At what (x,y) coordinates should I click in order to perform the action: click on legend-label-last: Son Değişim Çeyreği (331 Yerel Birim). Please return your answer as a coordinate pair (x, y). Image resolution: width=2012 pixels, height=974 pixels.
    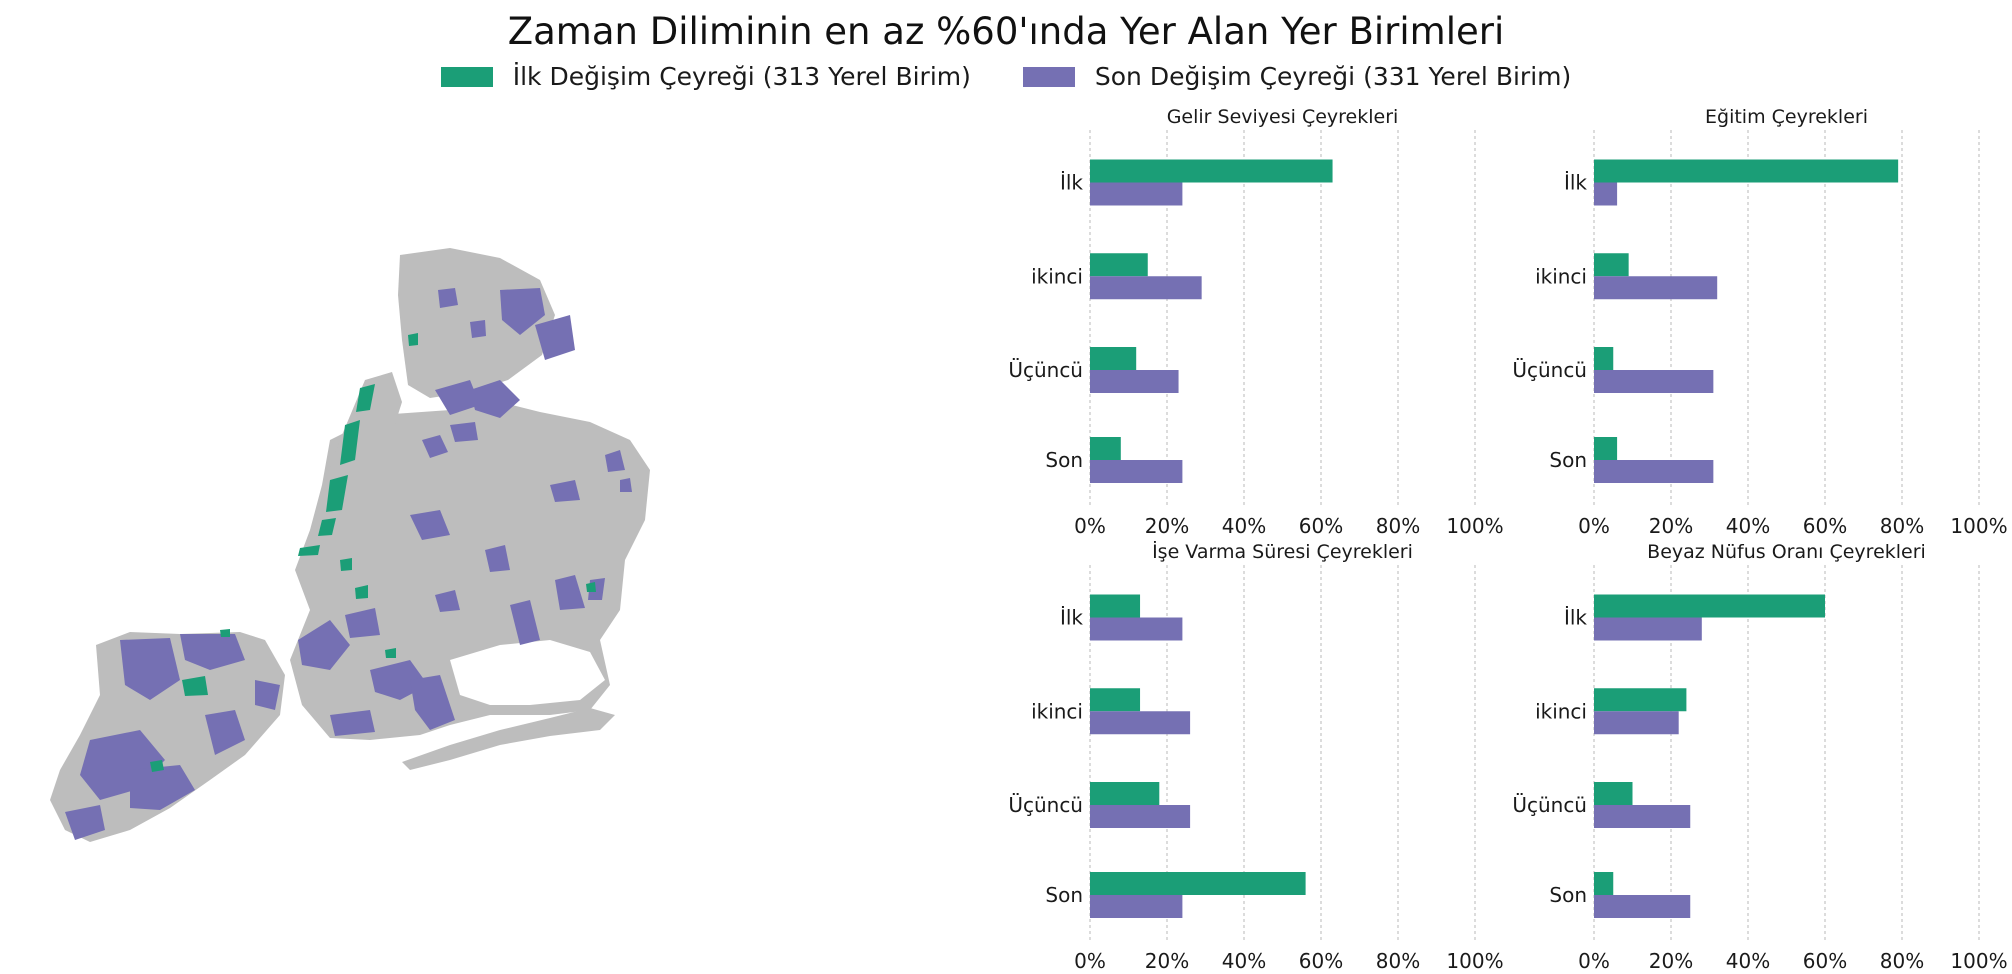
    Looking at the image, I should click on (1333, 76).